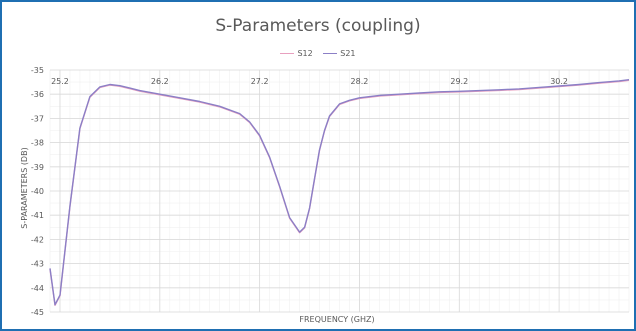  Describe the element at coordinates (37, 239) in the screenshot. I see `y-tick-label: -42` at that location.